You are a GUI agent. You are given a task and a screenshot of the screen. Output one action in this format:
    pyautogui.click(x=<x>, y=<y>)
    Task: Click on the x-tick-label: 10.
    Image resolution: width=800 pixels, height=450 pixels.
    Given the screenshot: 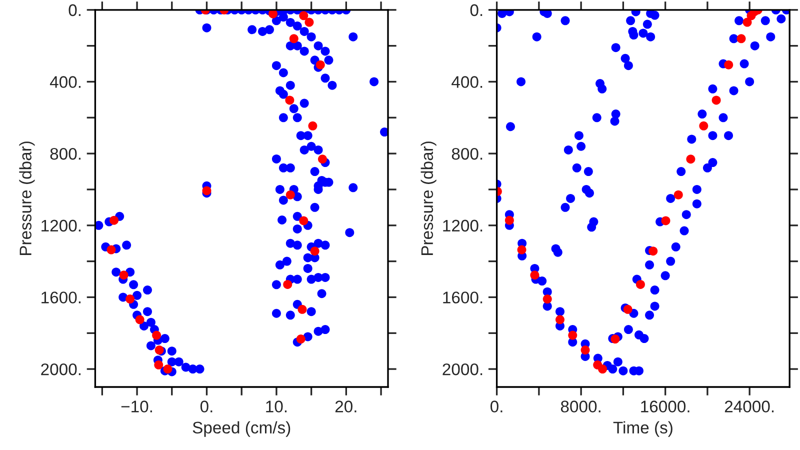 What is the action you would take?
    pyautogui.click(x=276, y=406)
    